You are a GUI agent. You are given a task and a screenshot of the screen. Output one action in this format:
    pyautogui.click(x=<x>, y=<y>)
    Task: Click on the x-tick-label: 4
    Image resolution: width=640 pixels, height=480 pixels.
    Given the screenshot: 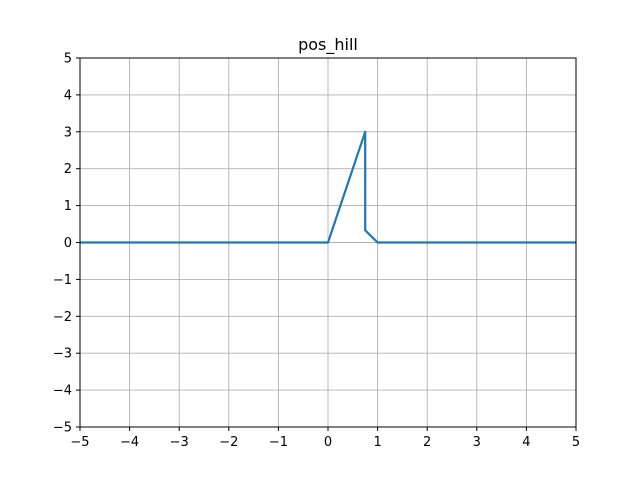 What is the action you would take?
    pyautogui.click(x=526, y=442)
    